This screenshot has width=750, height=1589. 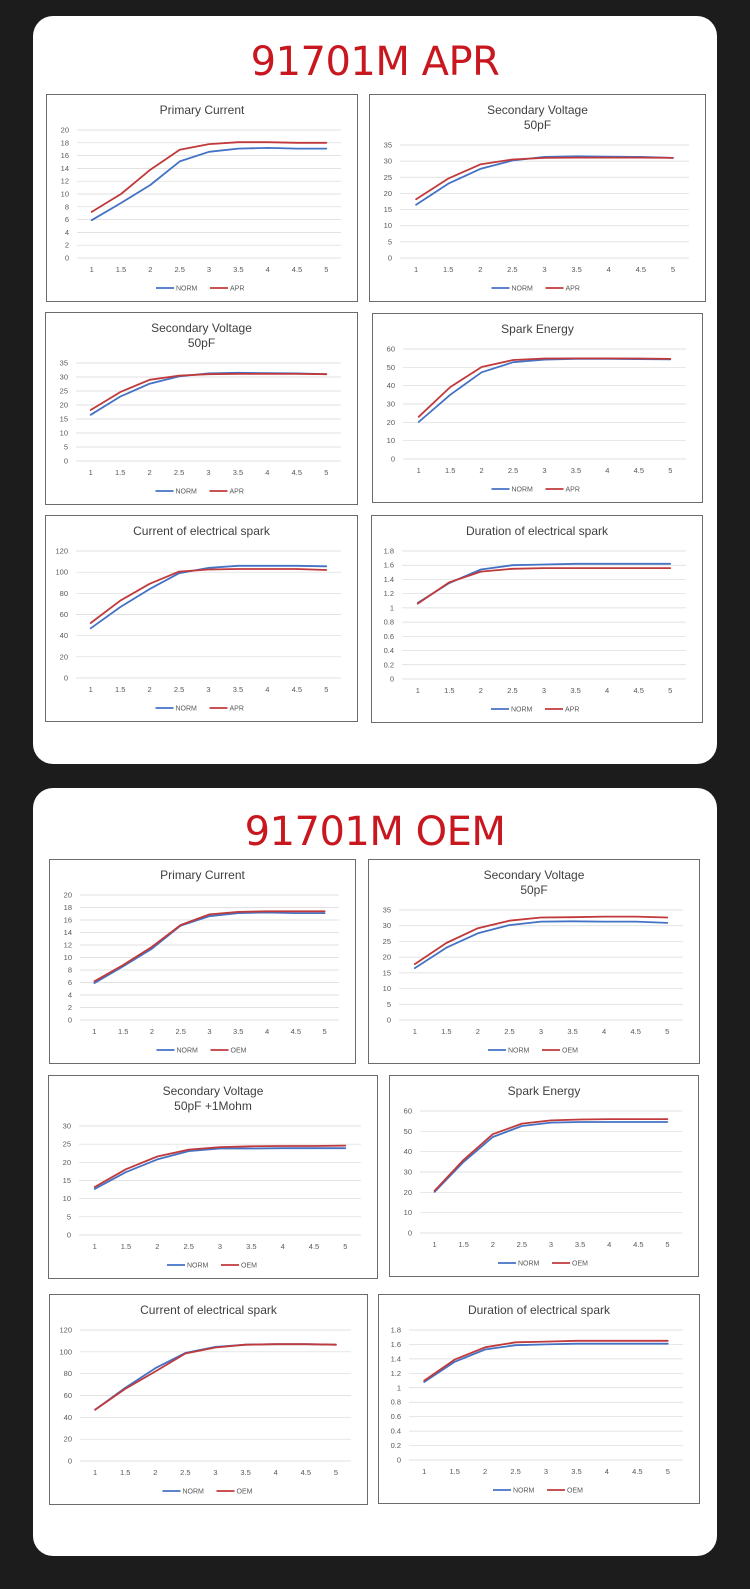 What do you see at coordinates (396, 1358) in the screenshot?
I see `y-tick-label: 1.4` at bounding box center [396, 1358].